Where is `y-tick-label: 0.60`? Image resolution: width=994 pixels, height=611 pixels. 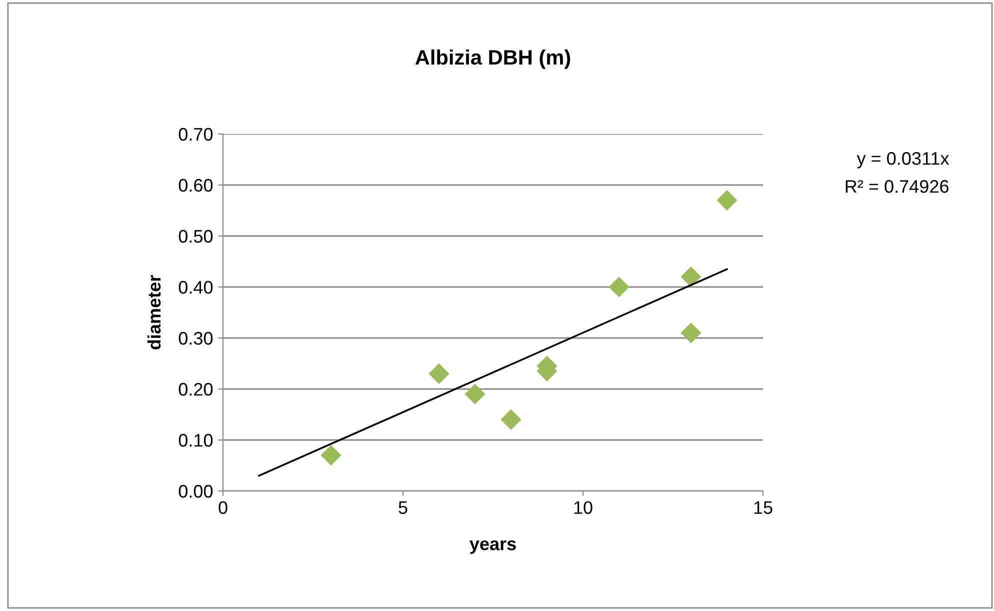
y-tick-label: 0.60 is located at coordinates (195, 185).